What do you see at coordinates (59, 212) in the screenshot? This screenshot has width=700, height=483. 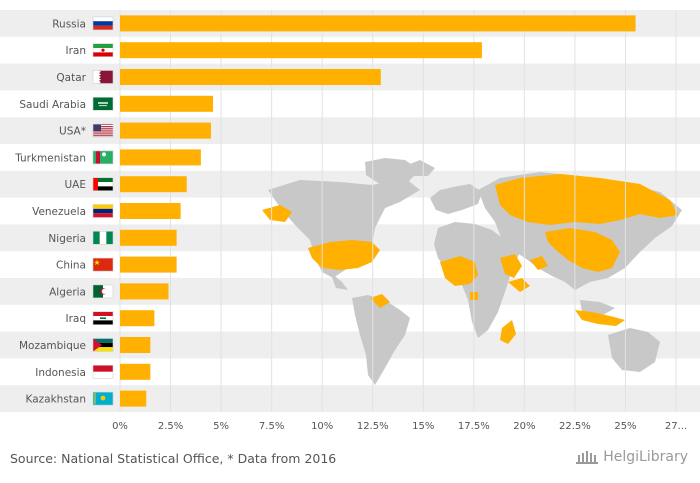 I see `category-label: Venezuela` at bounding box center [59, 212].